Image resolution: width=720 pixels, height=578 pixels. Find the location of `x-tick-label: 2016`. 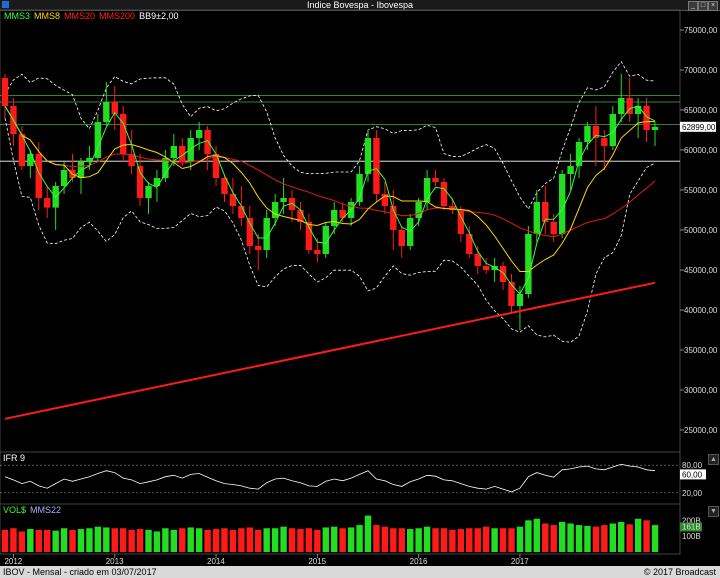

x-tick-label: 2016 is located at coordinates (419, 561).